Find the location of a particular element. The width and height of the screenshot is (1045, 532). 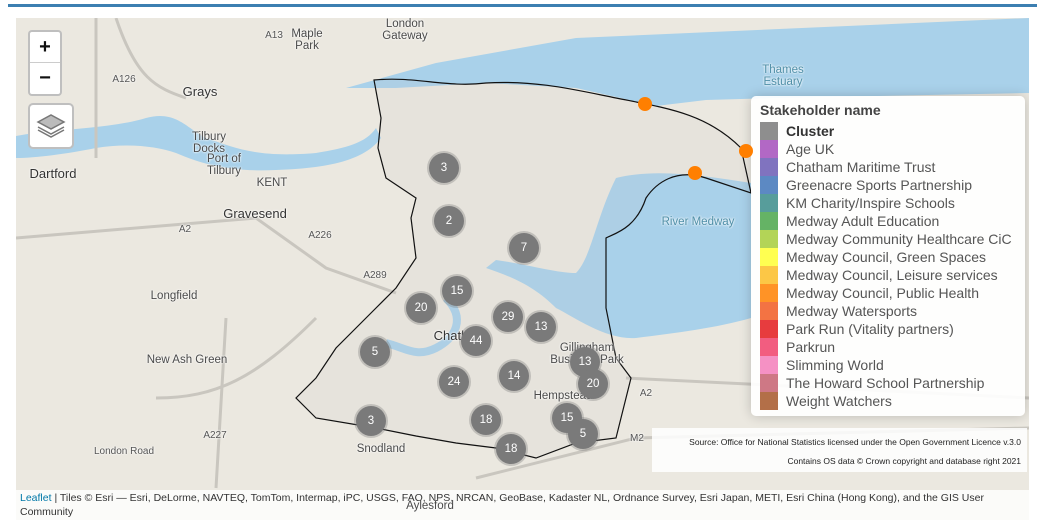

legend-label: Medway Council, Leisure services is located at coordinates (892, 275).